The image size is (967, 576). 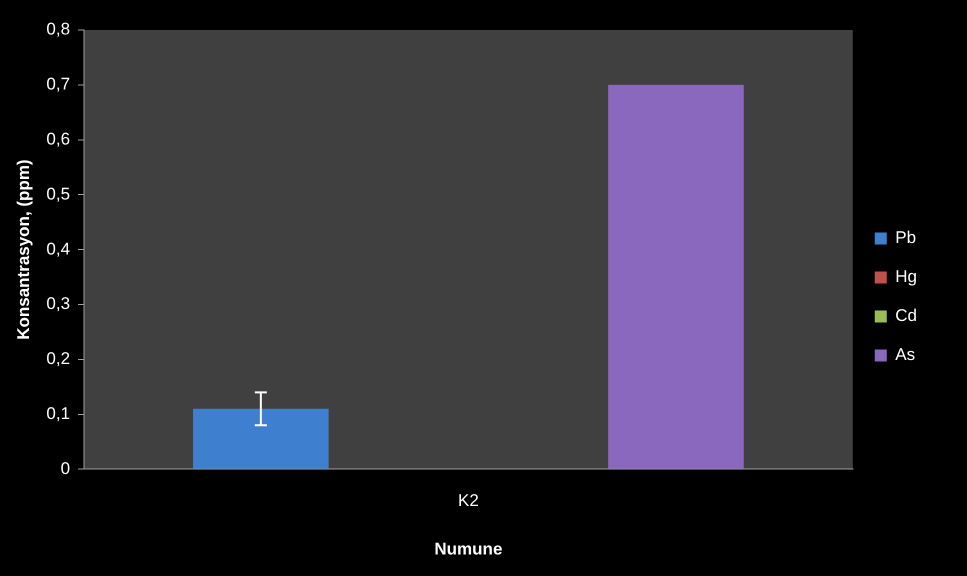 I want to click on y-tick-label: 0,7, so click(x=58, y=84).